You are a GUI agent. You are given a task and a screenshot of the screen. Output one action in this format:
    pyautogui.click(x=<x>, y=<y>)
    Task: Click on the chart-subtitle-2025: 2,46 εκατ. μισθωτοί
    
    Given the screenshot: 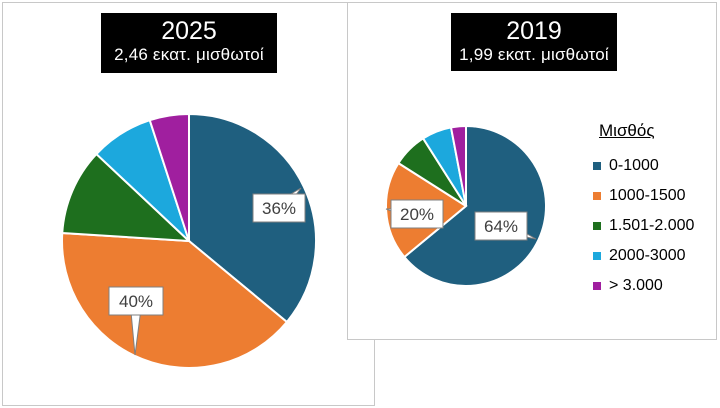 What is the action you would take?
    pyautogui.click(x=189, y=54)
    